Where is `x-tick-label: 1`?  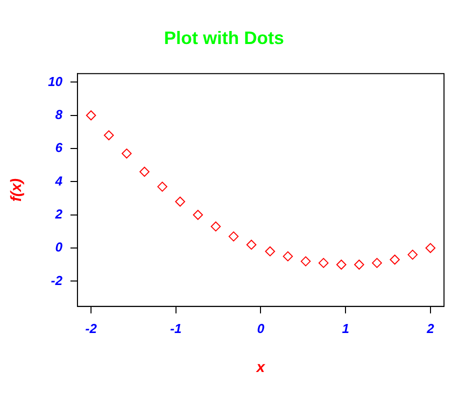 x-tick-label: 1 is located at coordinates (346, 328).